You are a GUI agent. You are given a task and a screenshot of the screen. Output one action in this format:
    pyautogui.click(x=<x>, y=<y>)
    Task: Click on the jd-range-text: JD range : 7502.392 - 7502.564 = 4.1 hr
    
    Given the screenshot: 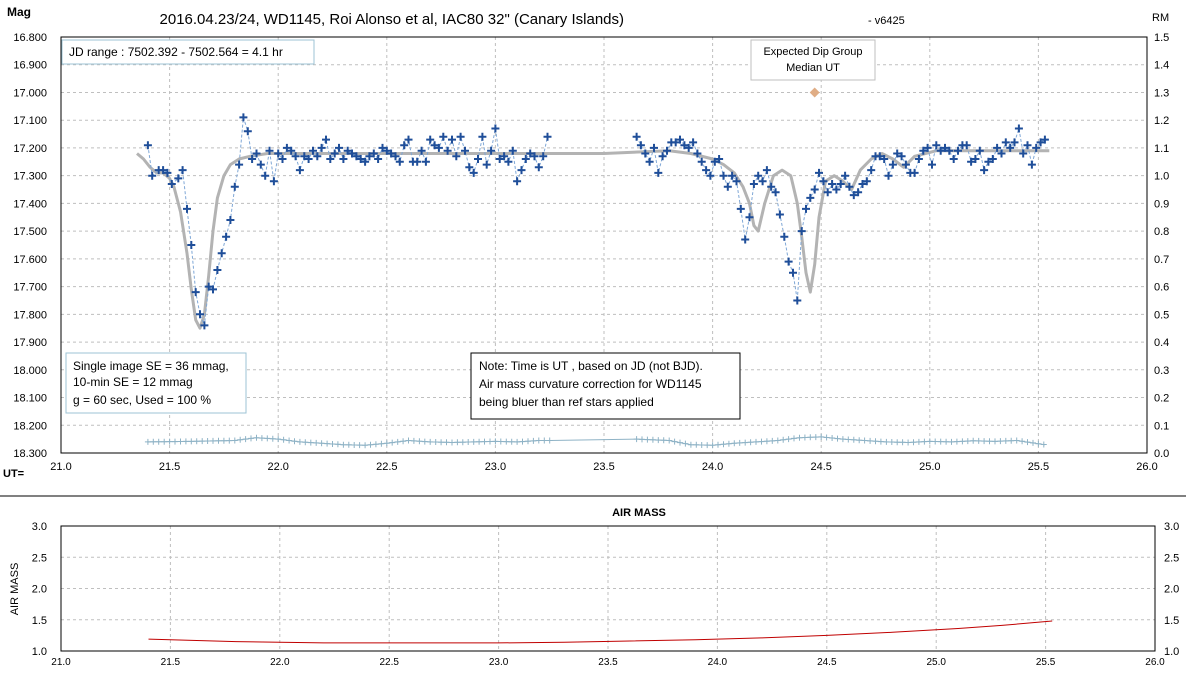 What is the action you would take?
    pyautogui.click(x=176, y=52)
    